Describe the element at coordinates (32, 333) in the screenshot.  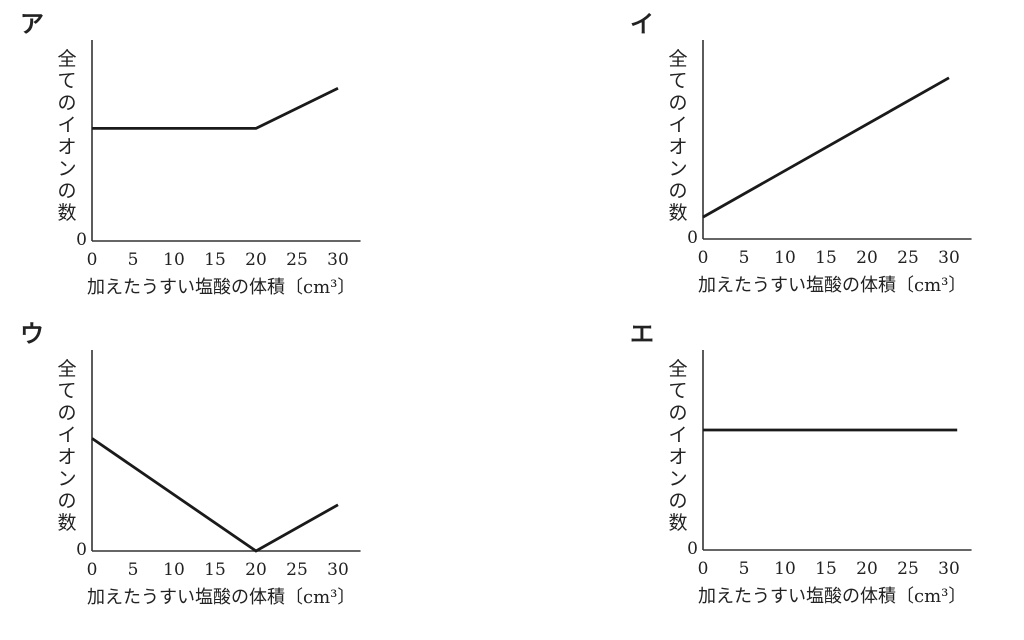
I see `panel-label: ウ` at that location.